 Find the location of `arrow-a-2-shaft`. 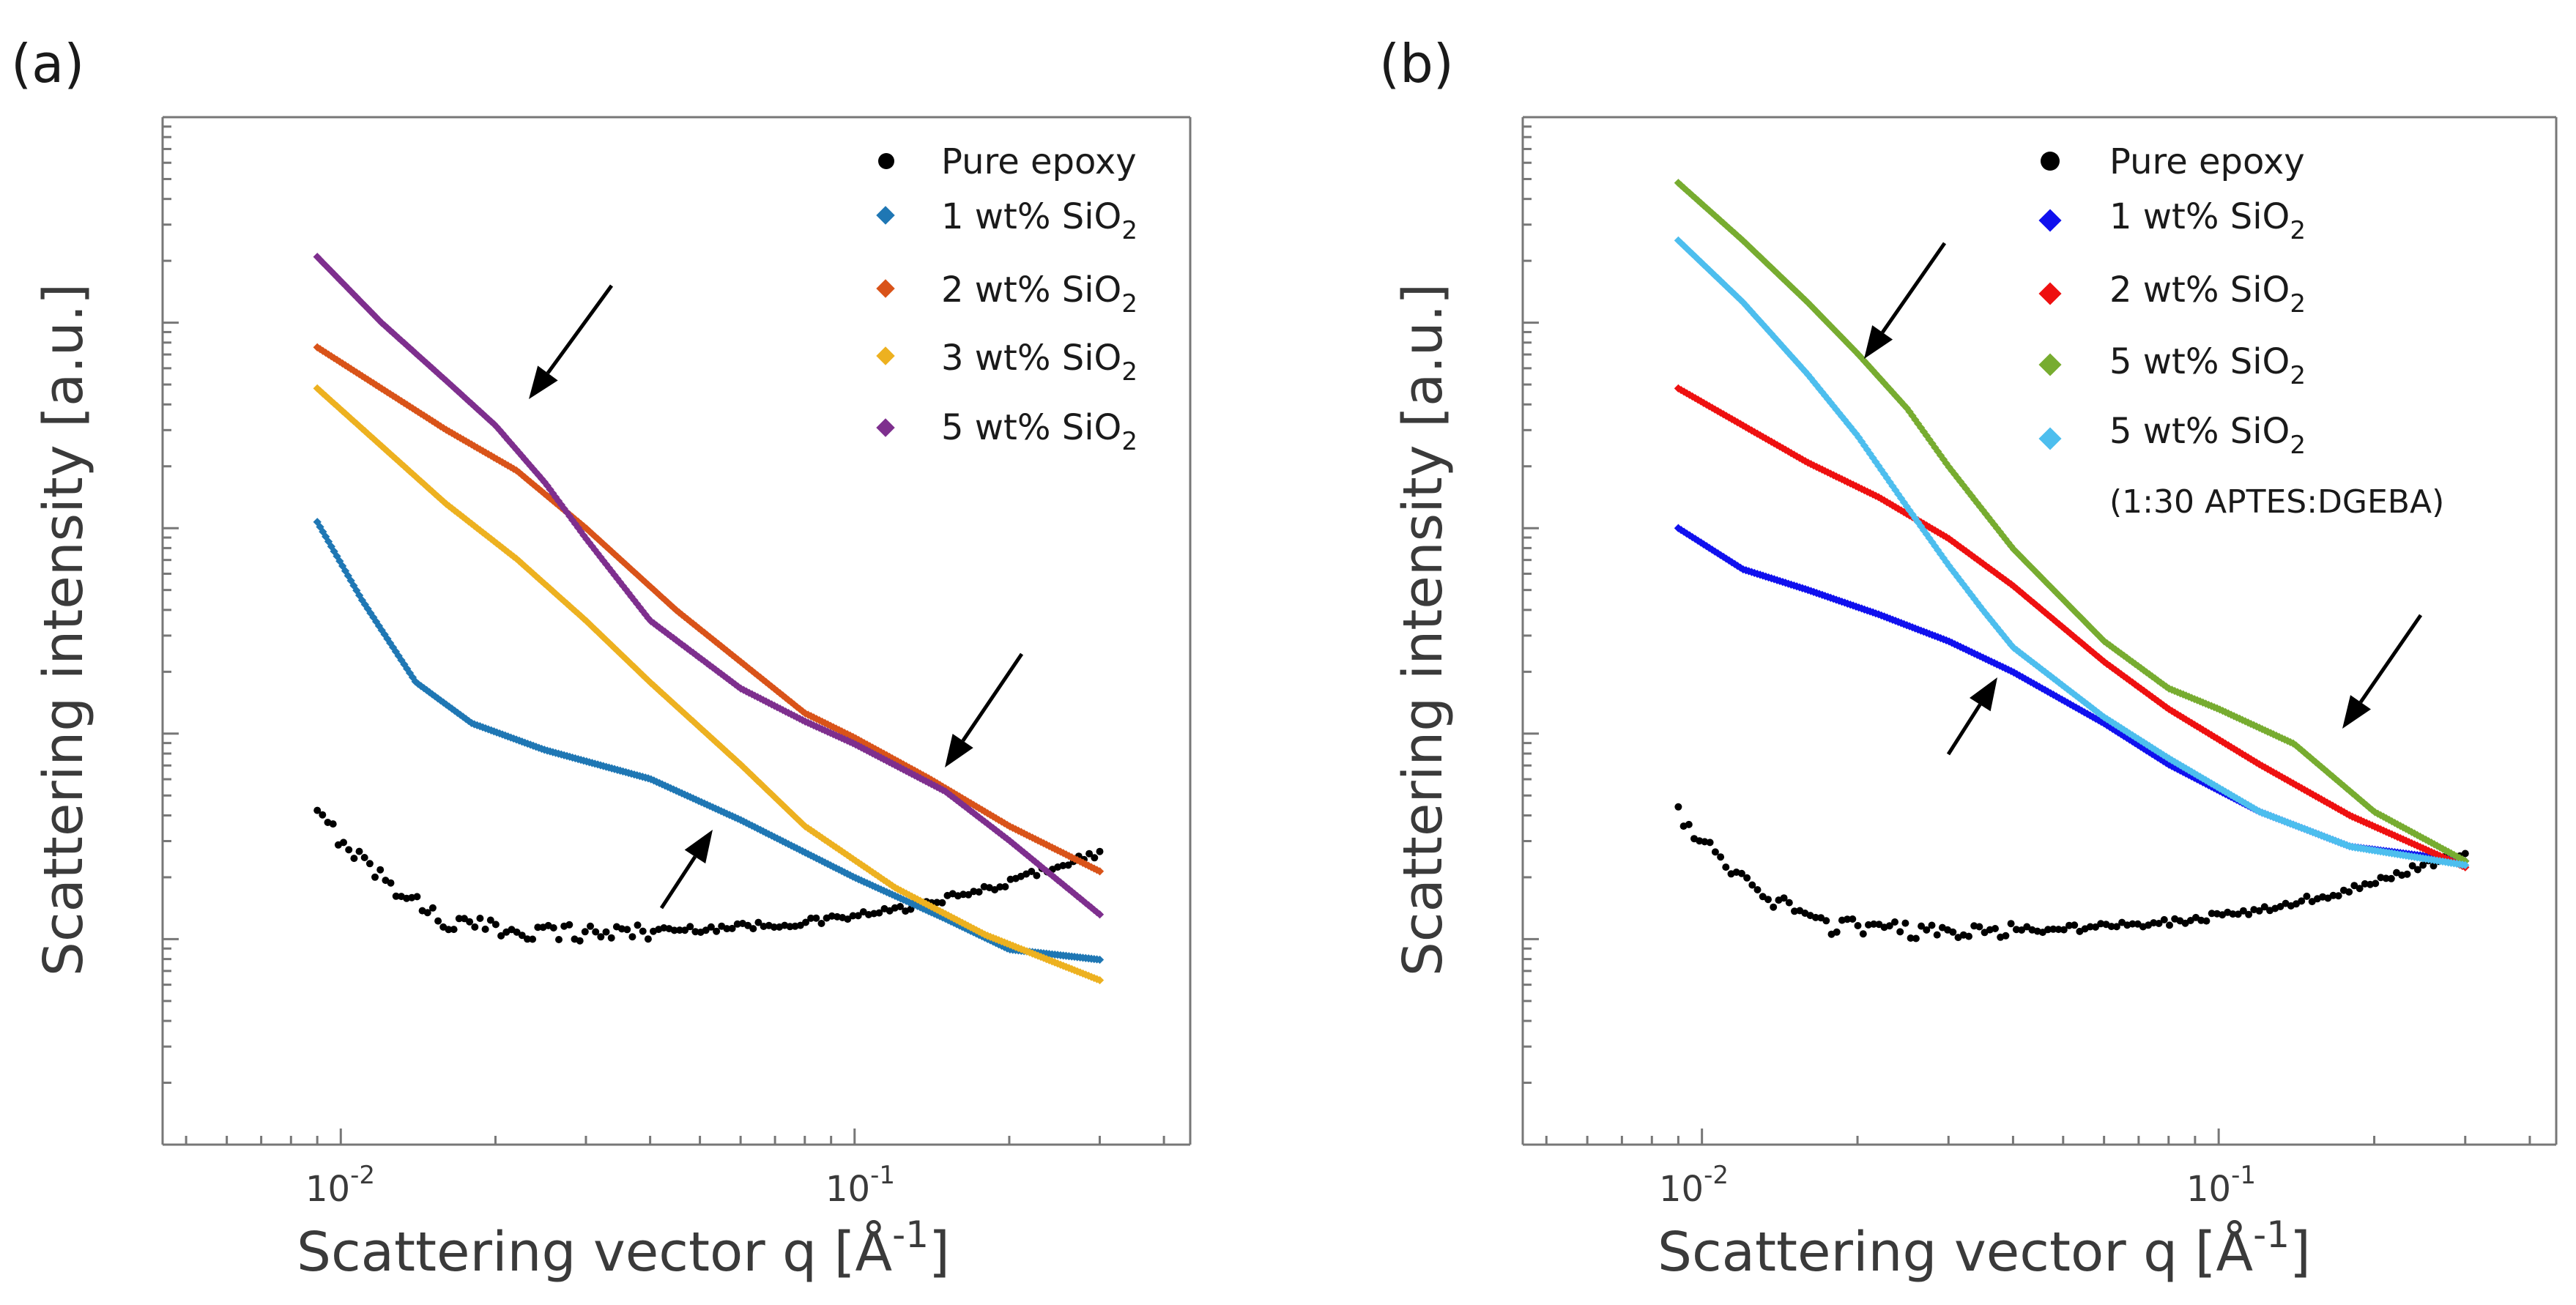

arrow-a-2-shaft is located at coordinates (992, 697).